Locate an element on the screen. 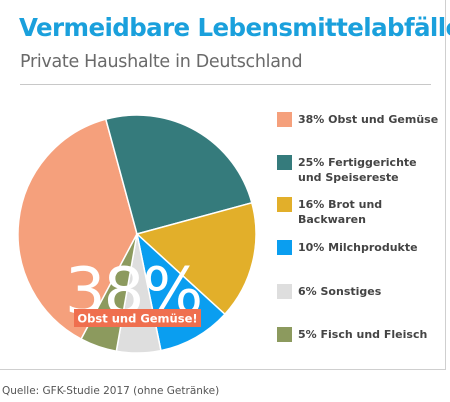  legend-label: 16% Brot und Backwaren is located at coordinates (373, 212).